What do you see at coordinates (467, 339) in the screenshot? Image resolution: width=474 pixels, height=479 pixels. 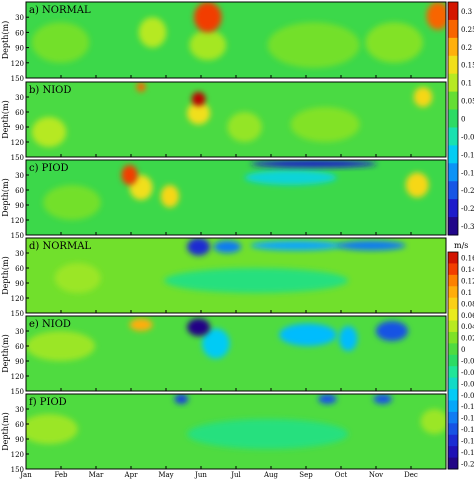 I see `colorbar-tick-label: 0.02` at bounding box center [467, 339].